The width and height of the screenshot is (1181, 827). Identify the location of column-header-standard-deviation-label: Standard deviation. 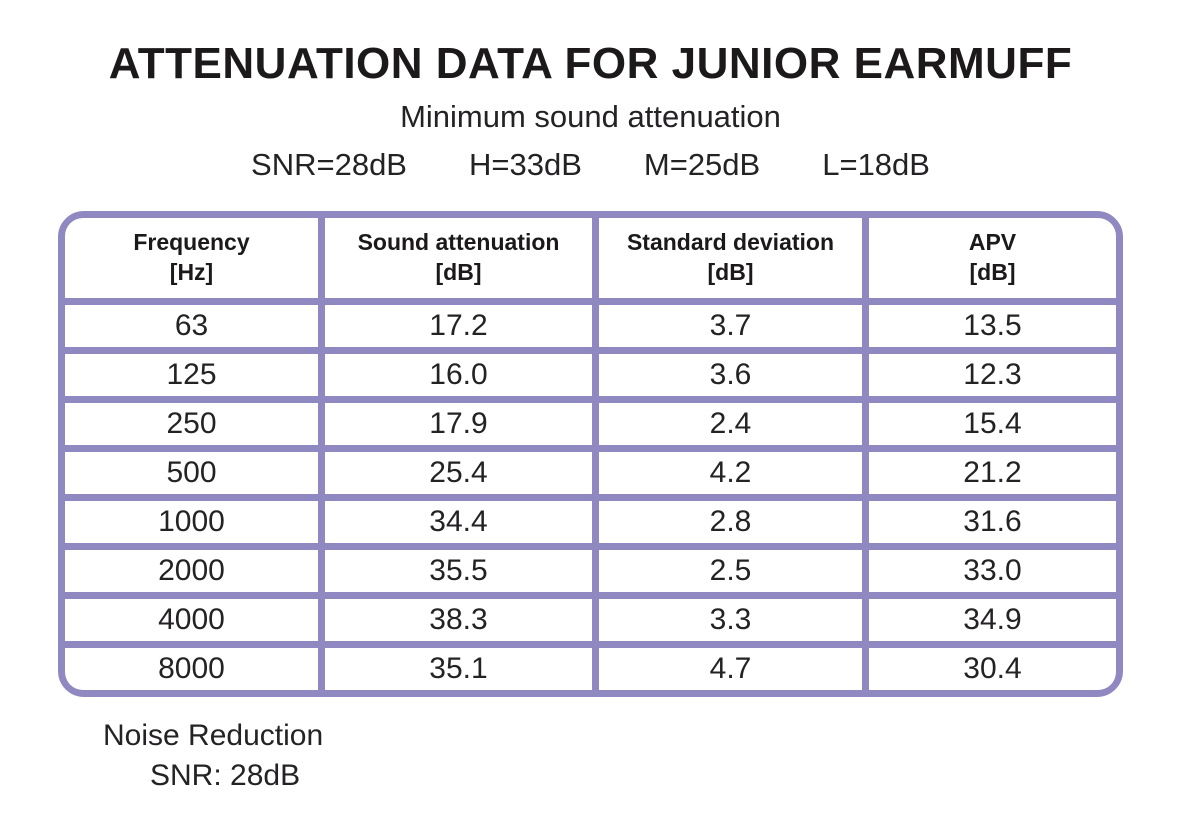
(730, 242).